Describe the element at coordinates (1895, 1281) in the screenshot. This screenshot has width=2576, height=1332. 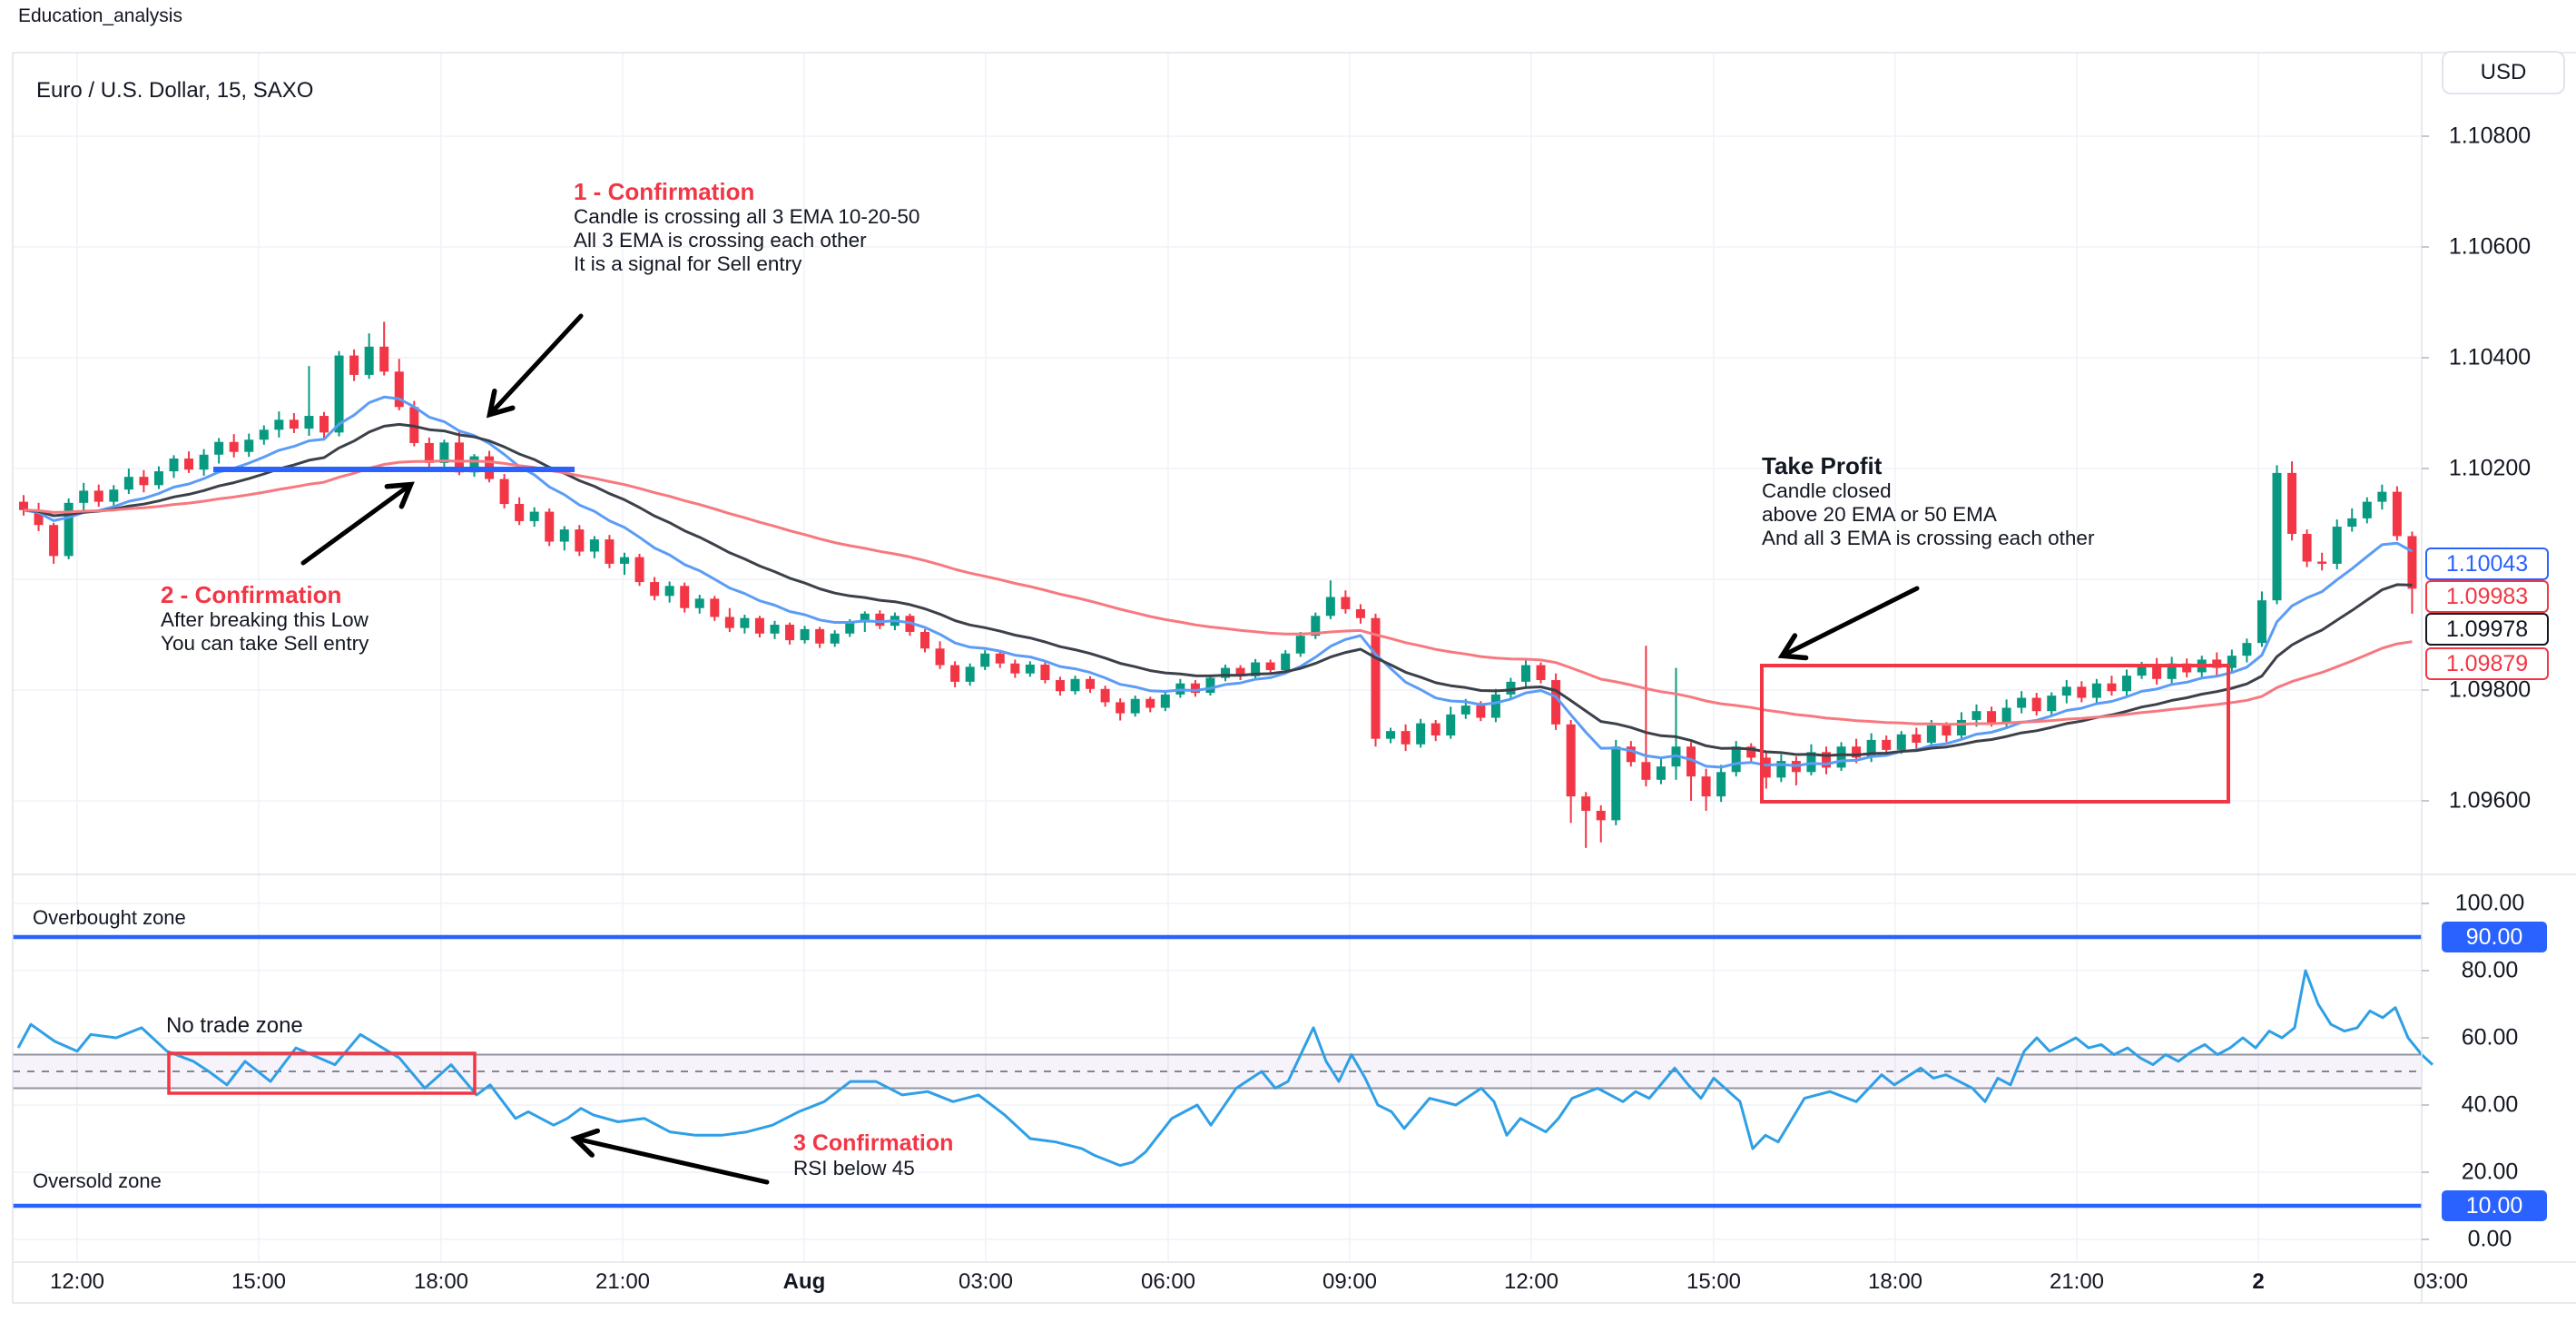
I see `time-tick-label: 18:00` at that location.